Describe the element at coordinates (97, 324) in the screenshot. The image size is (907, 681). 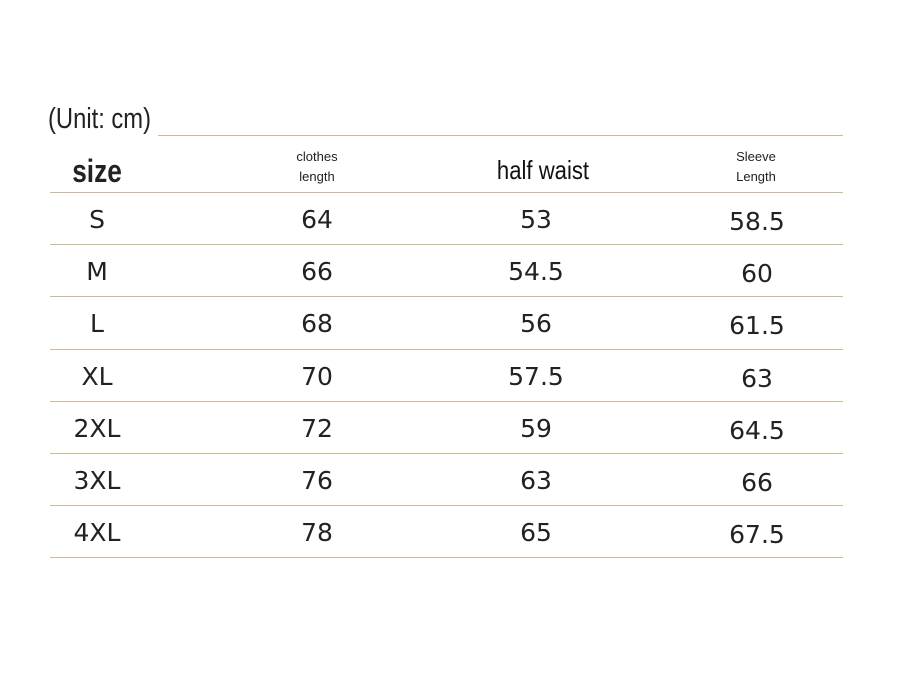
I see `size-cell: L` at that location.